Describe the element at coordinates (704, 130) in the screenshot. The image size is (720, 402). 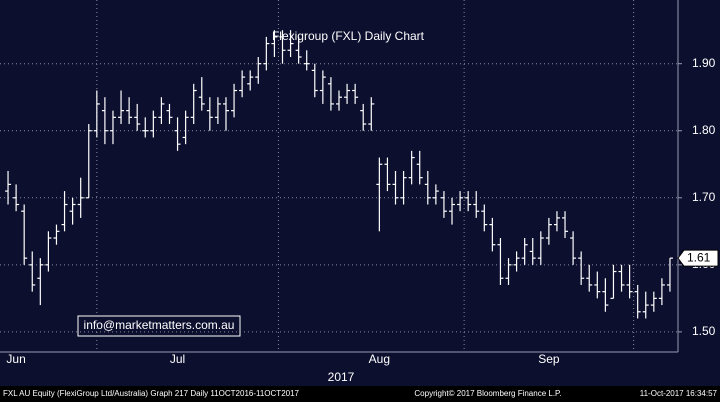
I see `y-tick-label: 1.80` at that location.